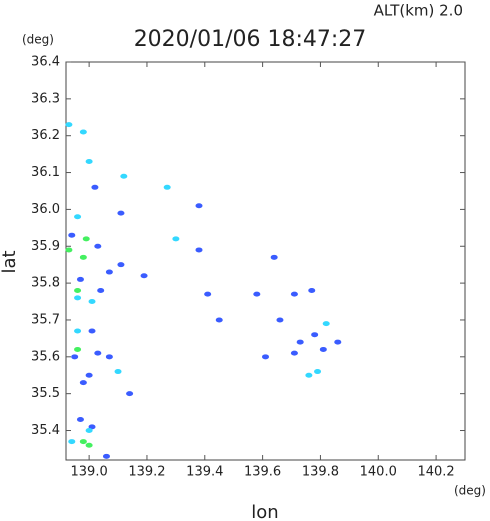 This screenshot has width=490, height=521. I want to click on y-tick-label: 35.9, so click(45, 246).